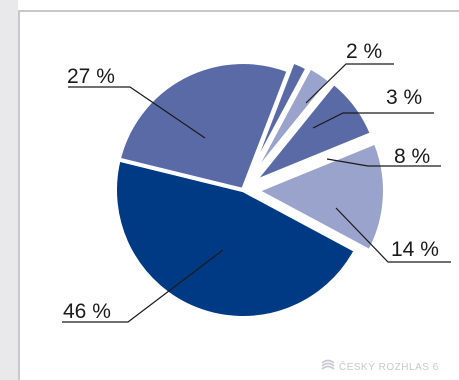  Describe the element at coordinates (364, 51) in the screenshot. I see `slice-label-2: 2 %` at that location.